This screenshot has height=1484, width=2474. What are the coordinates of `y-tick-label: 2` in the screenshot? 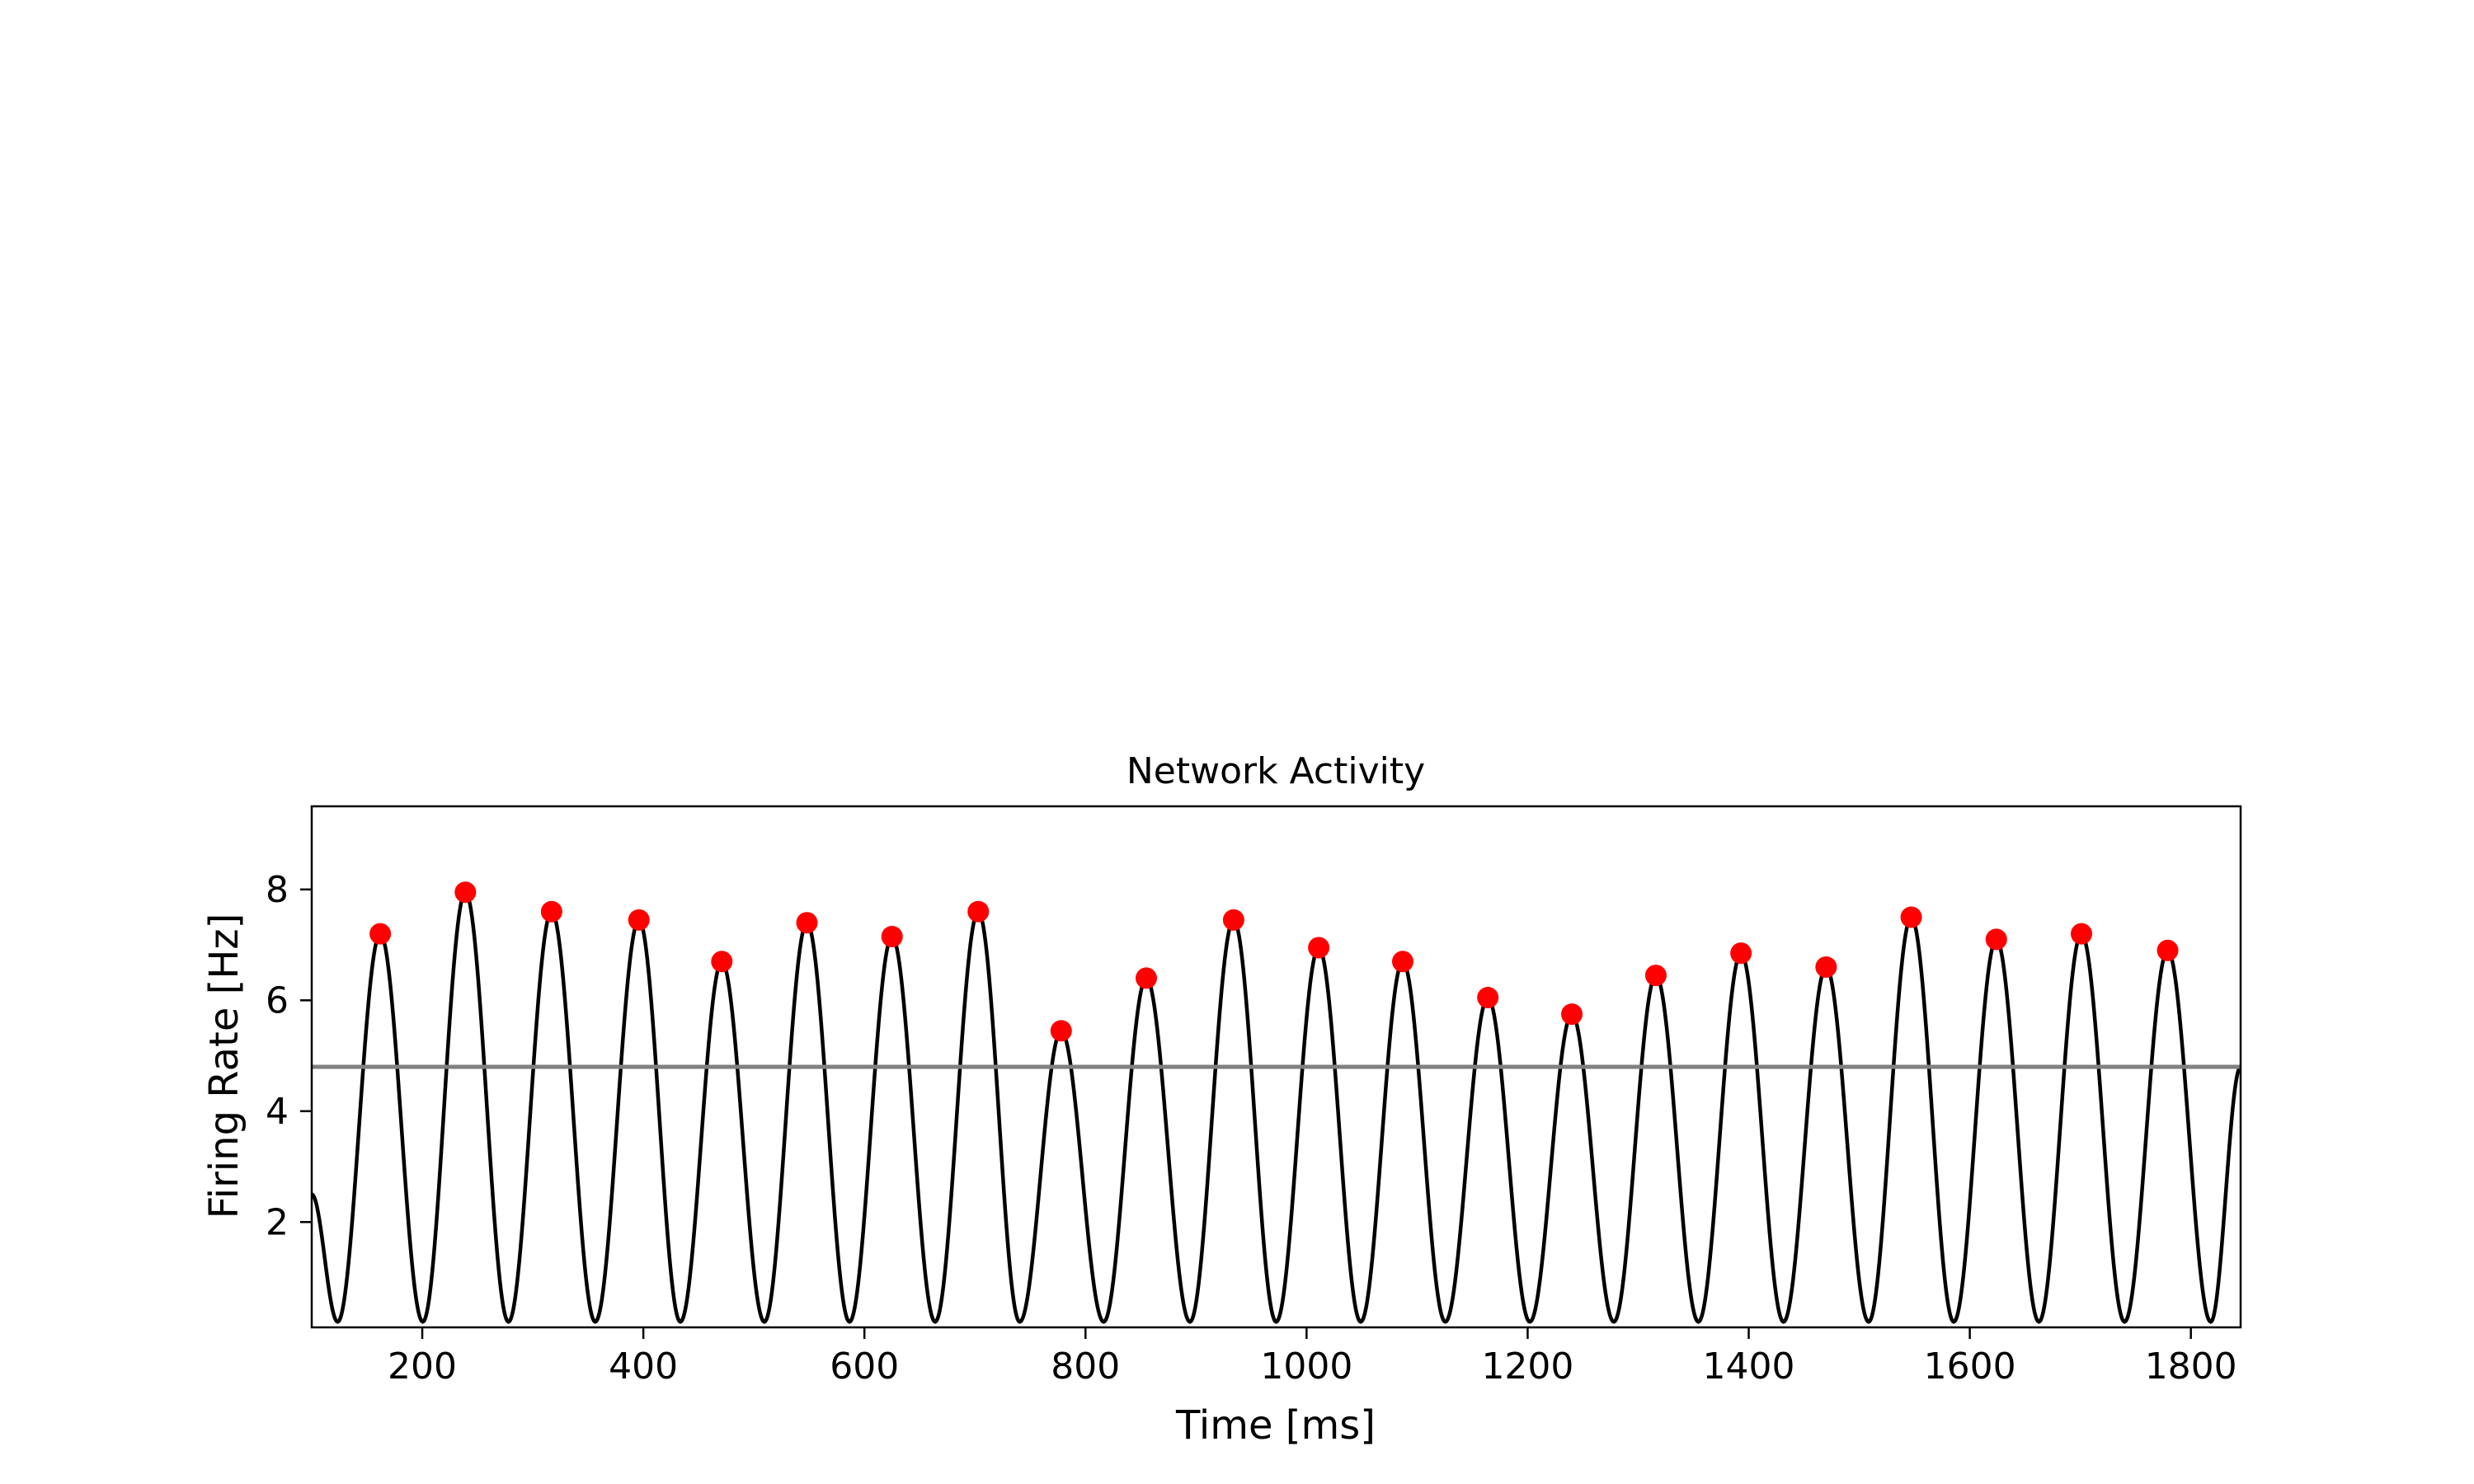 It's located at (277, 1222).